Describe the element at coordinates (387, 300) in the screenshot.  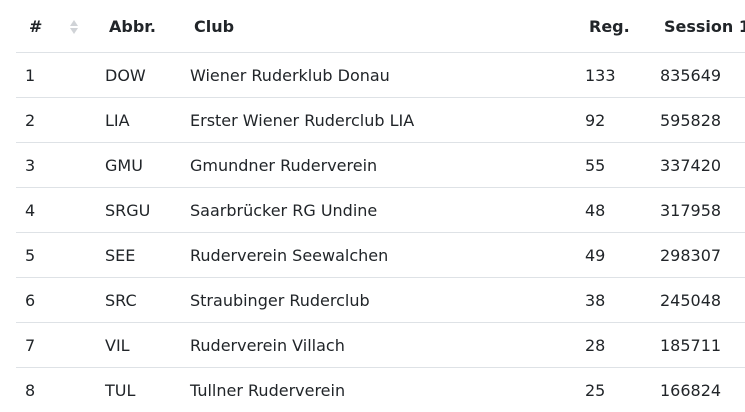
I see `cell-club: Straubinger Ruderclub` at that location.